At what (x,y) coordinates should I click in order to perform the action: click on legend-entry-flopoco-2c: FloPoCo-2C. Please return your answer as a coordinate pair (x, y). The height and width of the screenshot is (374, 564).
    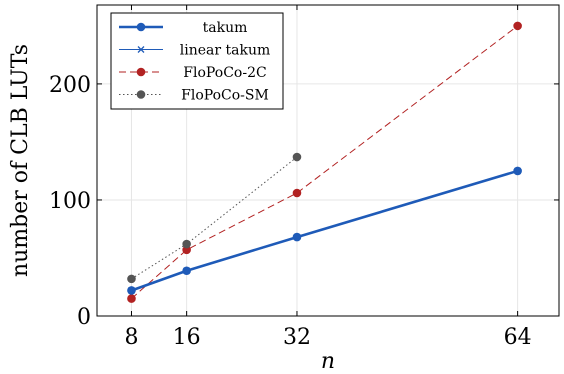
    Looking at the image, I should click on (193, 73).